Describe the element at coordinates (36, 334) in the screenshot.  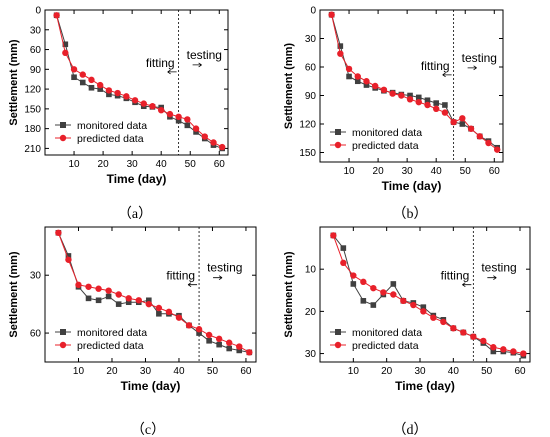
I see `y-tick-label: 60` at that location.